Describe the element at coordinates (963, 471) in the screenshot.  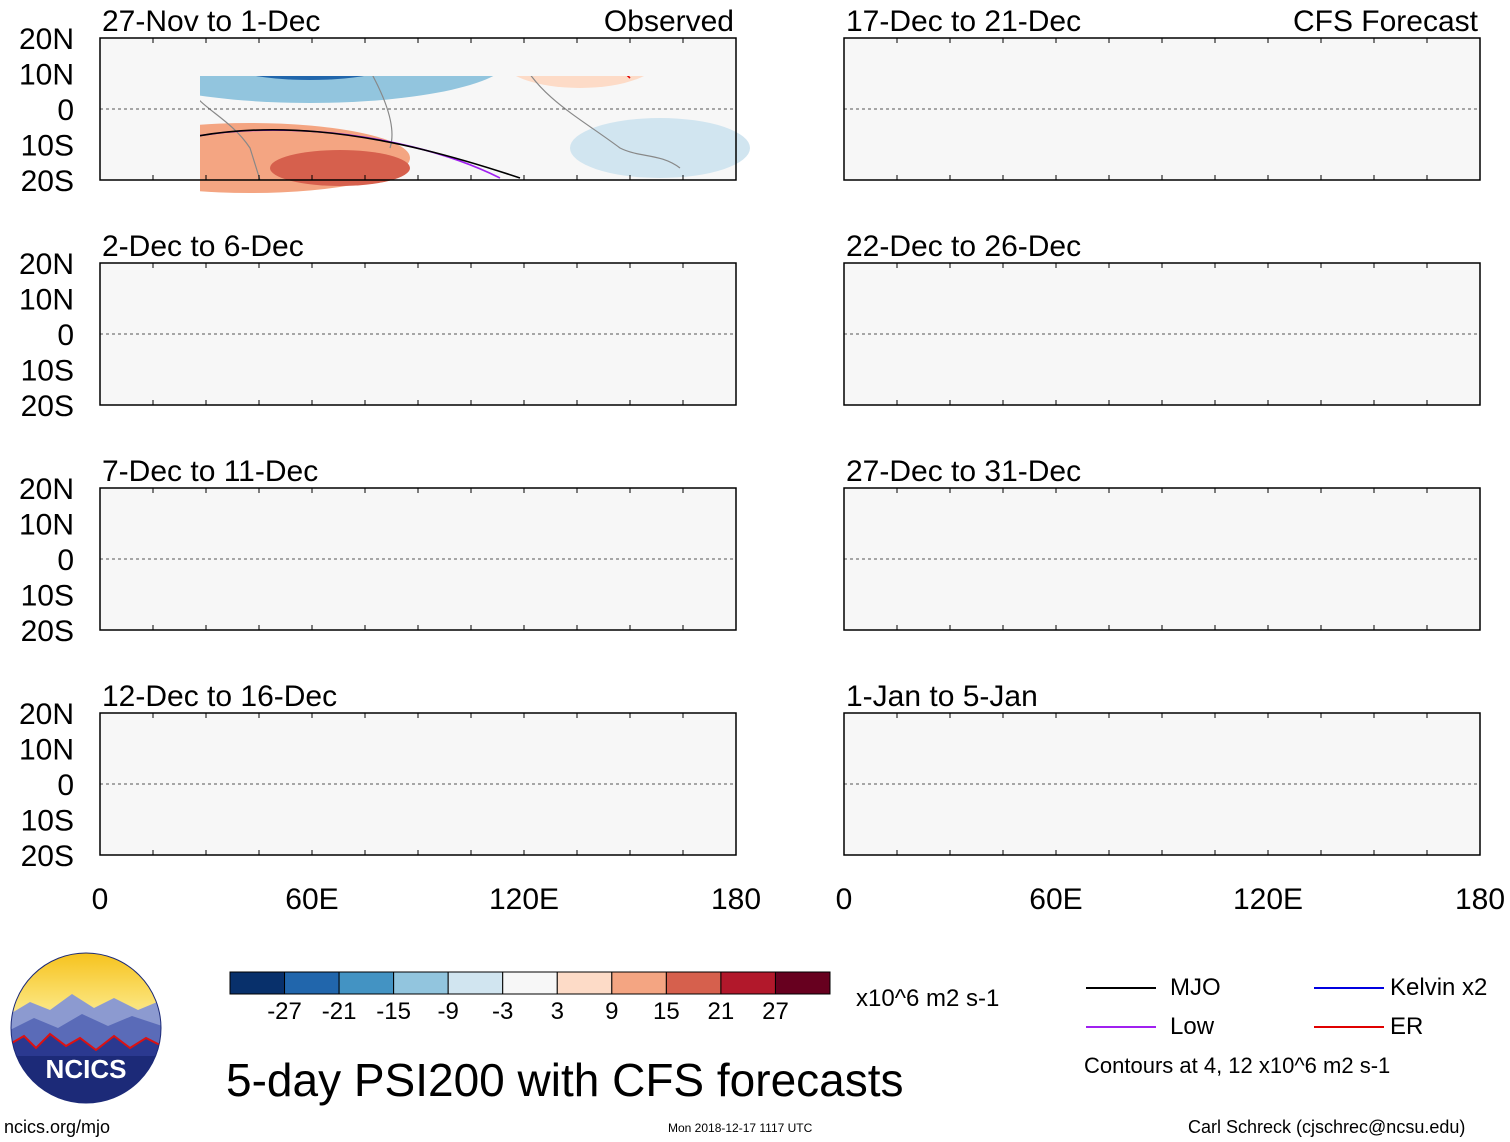
I see `panel-title: 27-Dec to 31-Dec` at that location.